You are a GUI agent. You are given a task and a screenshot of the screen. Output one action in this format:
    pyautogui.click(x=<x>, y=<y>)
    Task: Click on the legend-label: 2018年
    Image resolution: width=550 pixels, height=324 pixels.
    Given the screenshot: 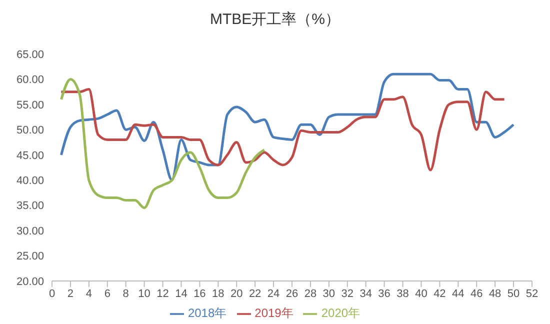 What is the action you would take?
    pyautogui.click(x=207, y=313)
    